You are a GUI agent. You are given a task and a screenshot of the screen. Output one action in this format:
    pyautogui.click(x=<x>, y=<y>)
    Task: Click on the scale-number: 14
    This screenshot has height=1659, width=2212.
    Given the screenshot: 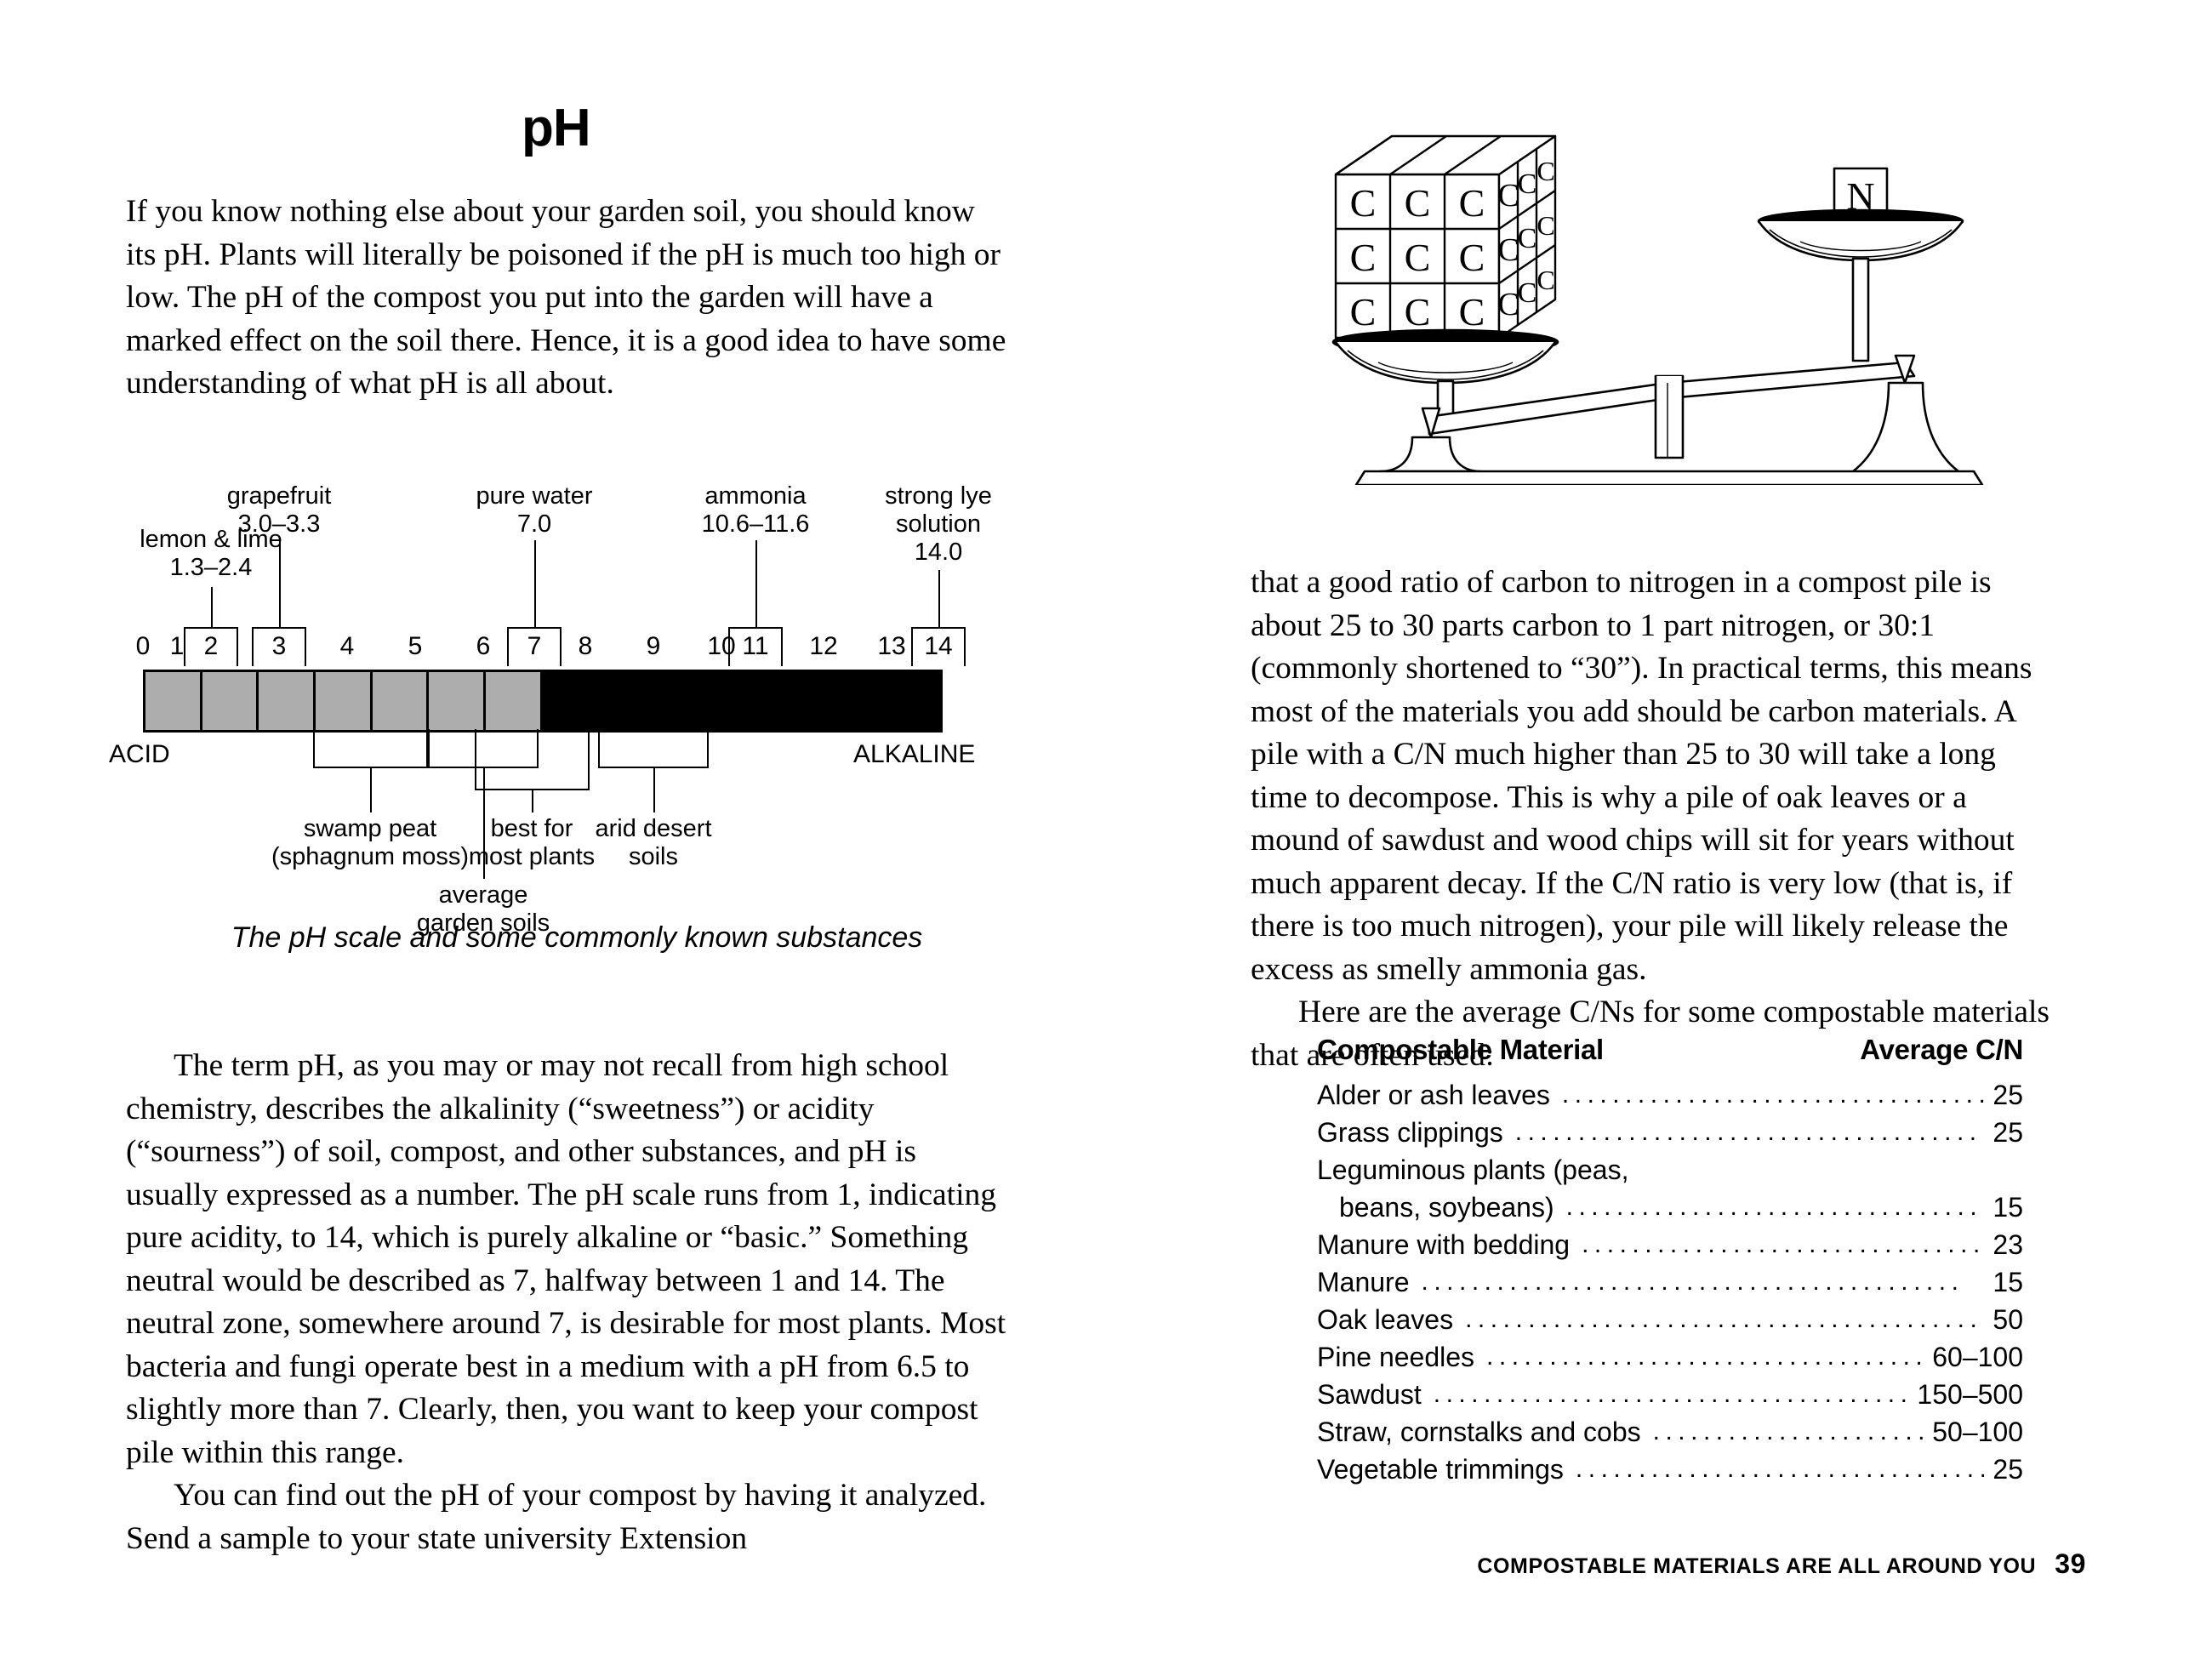 What is the action you would take?
    pyautogui.click(x=938, y=646)
    